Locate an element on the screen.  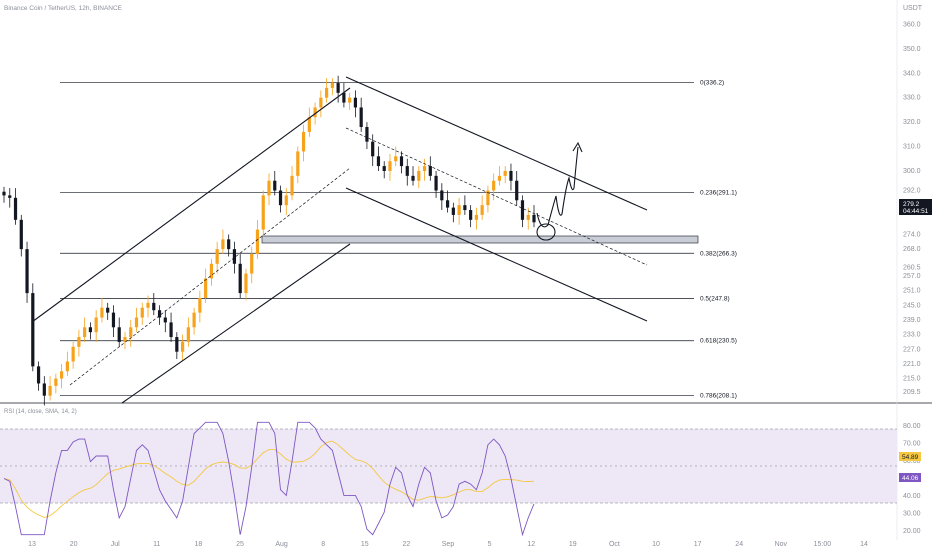
descending-channel-median is located at coordinates (496, 196).